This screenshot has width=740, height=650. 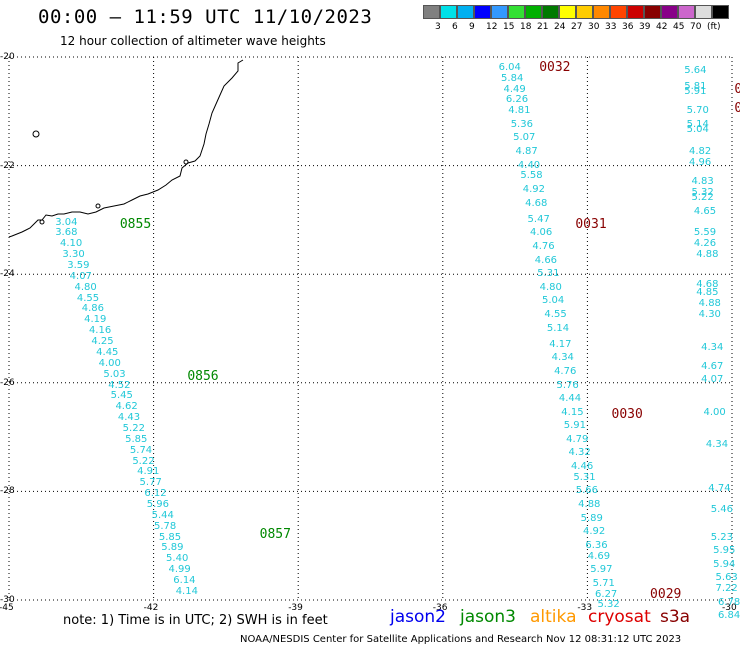 What do you see at coordinates (526, 152) in the screenshot?
I see `wave-height-value: 4.87` at bounding box center [526, 152].